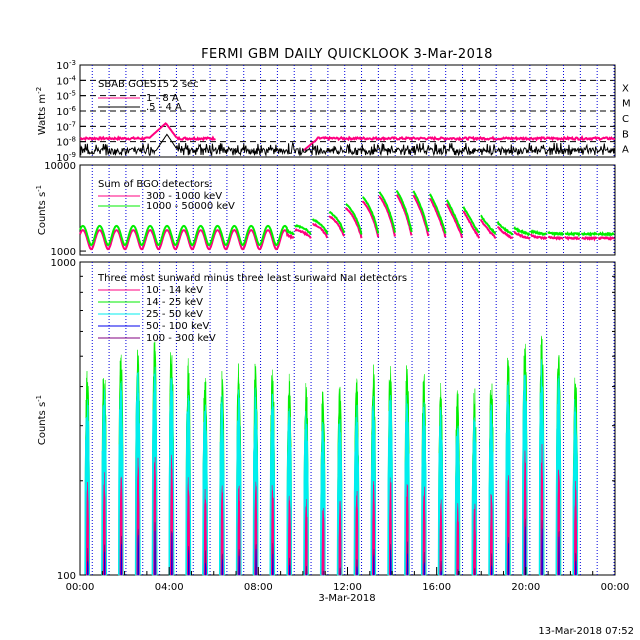 This screenshot has height=640, width=640. I want to click on footer-timestamp: 13-Mar-2018 07:52, so click(586, 631).